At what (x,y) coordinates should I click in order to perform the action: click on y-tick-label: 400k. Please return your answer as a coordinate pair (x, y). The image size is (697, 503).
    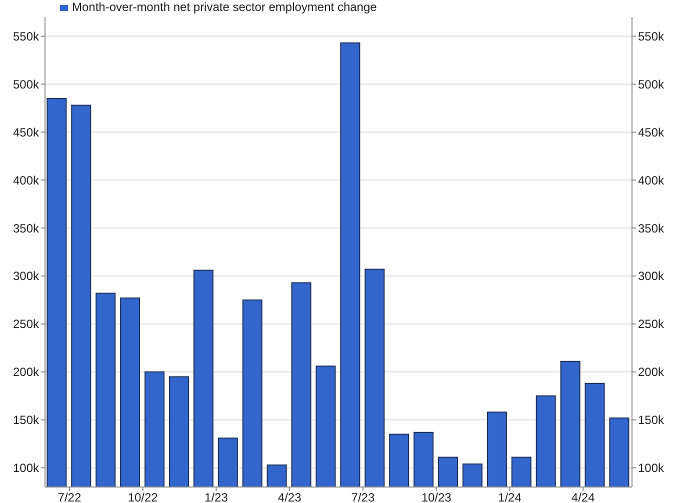
    Looking at the image, I should click on (26, 180).